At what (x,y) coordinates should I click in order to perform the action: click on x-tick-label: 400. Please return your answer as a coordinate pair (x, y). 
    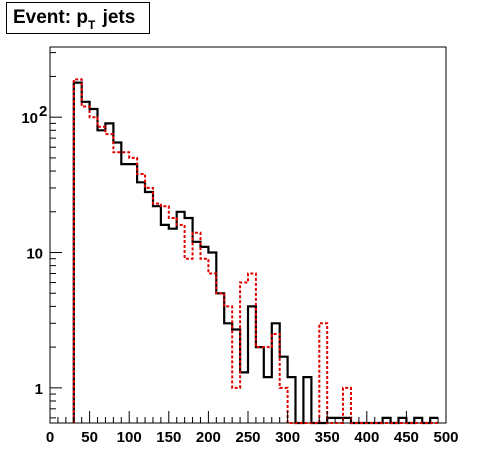
    Looking at the image, I should click on (366, 437).